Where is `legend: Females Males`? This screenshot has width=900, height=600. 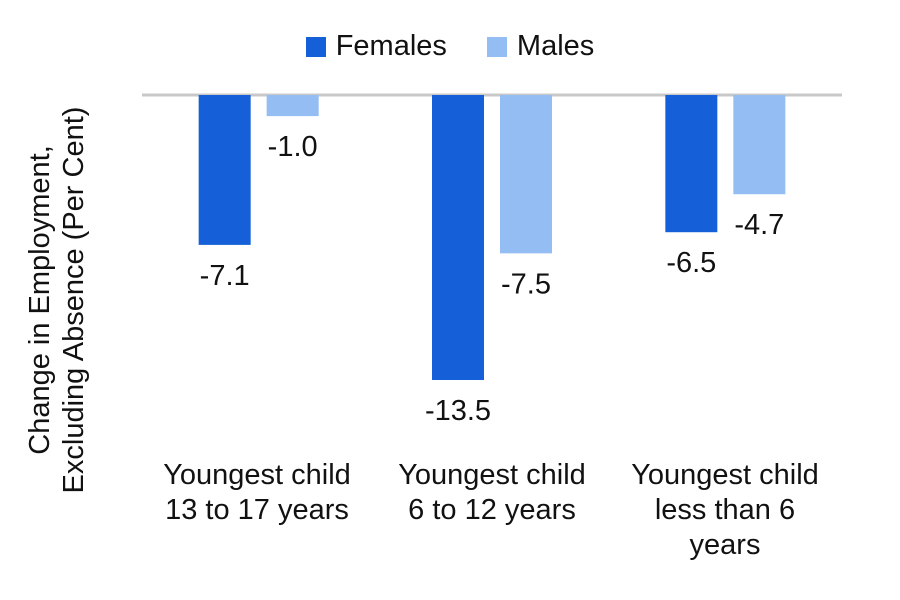 legend: Females Males is located at coordinates (450, 46).